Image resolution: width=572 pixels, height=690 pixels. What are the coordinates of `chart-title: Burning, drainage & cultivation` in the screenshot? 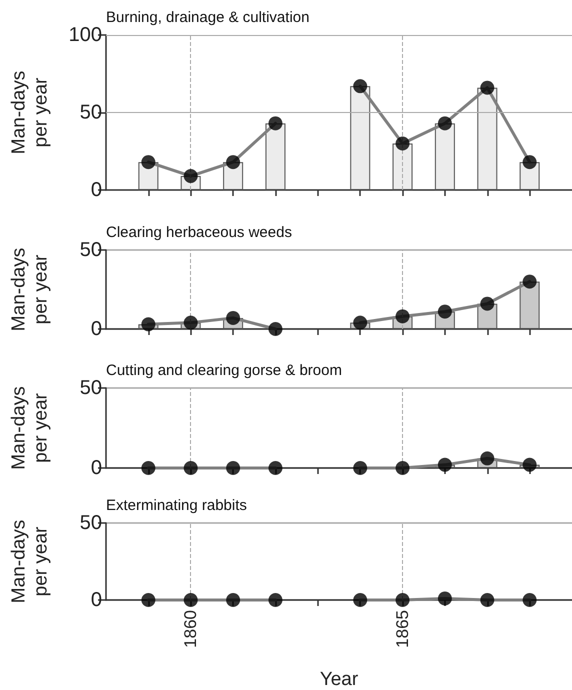 It's located at (208, 17).